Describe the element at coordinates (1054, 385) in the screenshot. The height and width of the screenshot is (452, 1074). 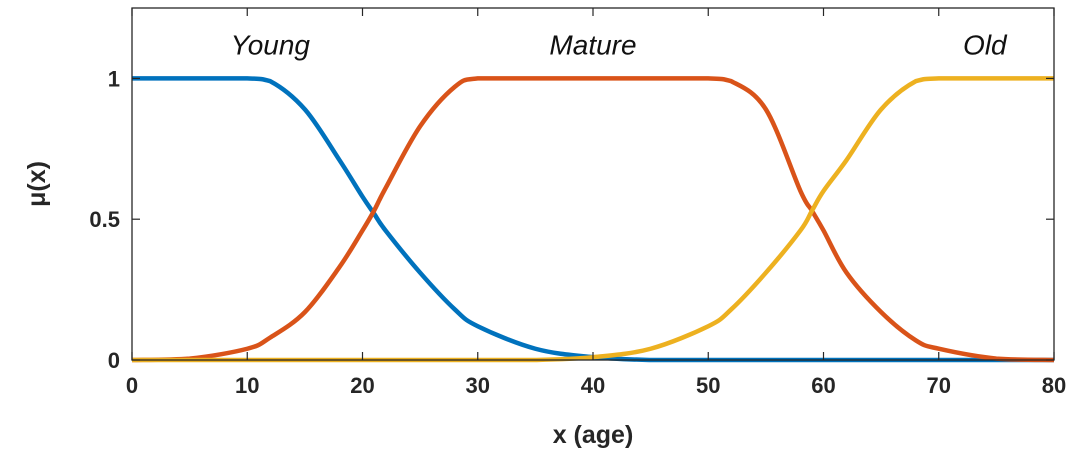
I see `x-tick-label: 80` at that location.